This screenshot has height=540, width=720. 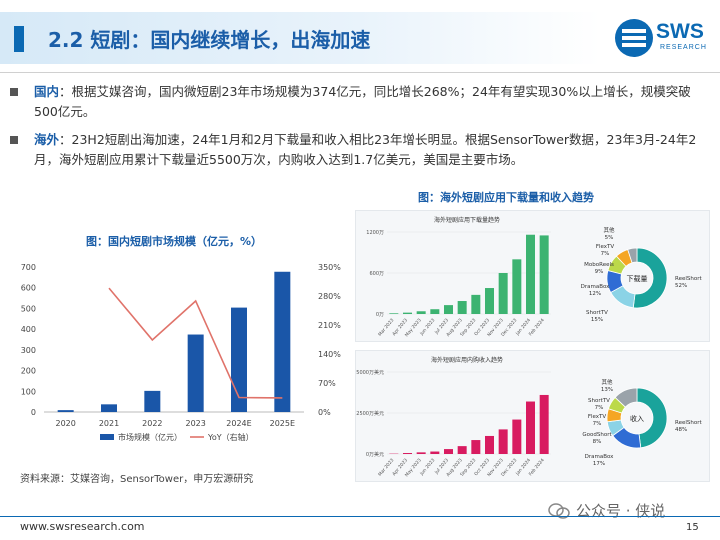 What do you see at coordinates (599, 272) in the screenshot?
I see `slice-value: 9%` at bounding box center [599, 272].